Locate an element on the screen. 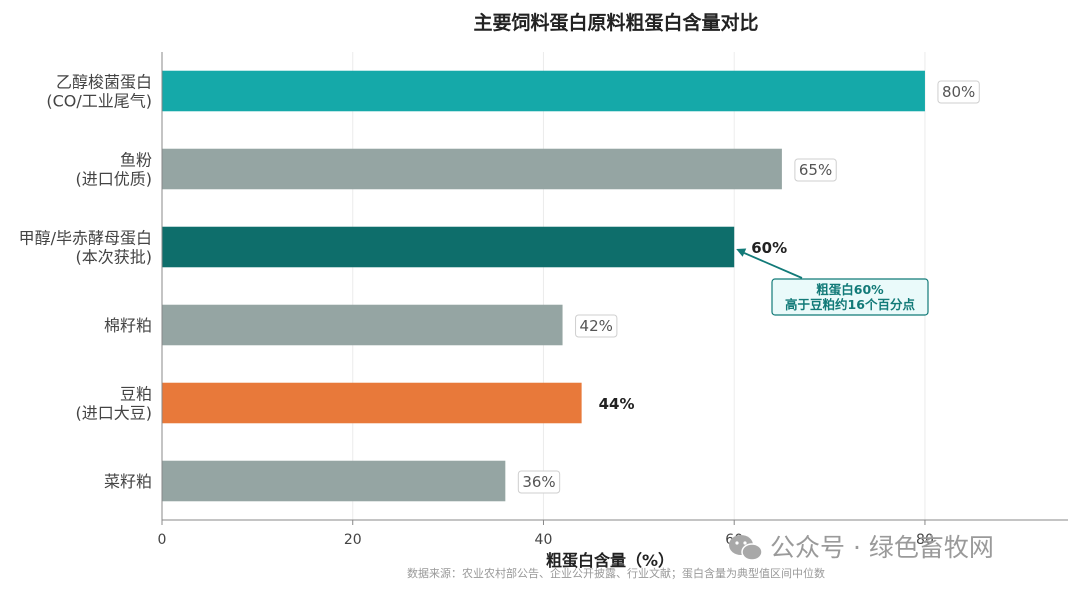  chart-title: 主要饲料蛋白原料粗蛋白含量对比 is located at coordinates (615, 22).